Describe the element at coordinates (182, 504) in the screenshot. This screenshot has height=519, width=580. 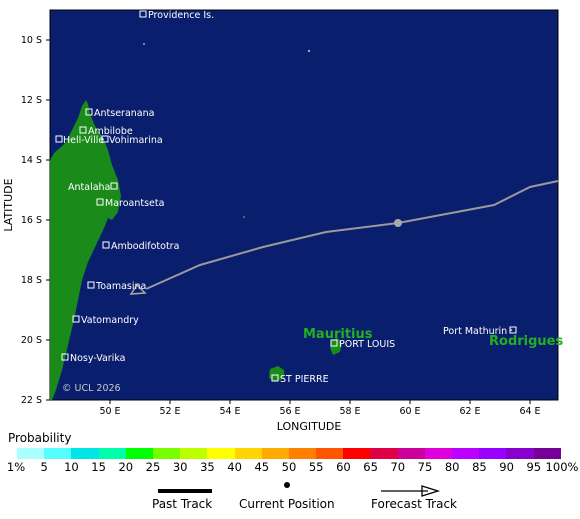
I see `past-track-key-label: Past Track` at that location.